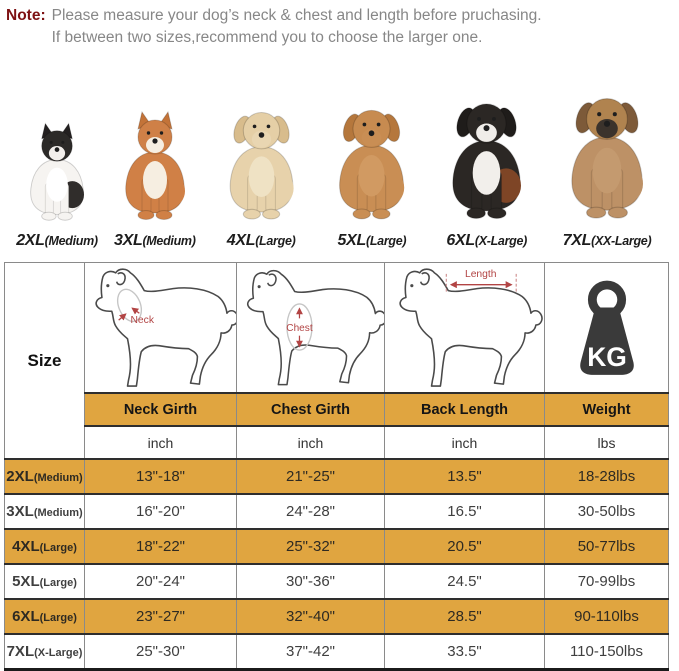  I want to click on column-header-weight: Weight, so click(606, 409).